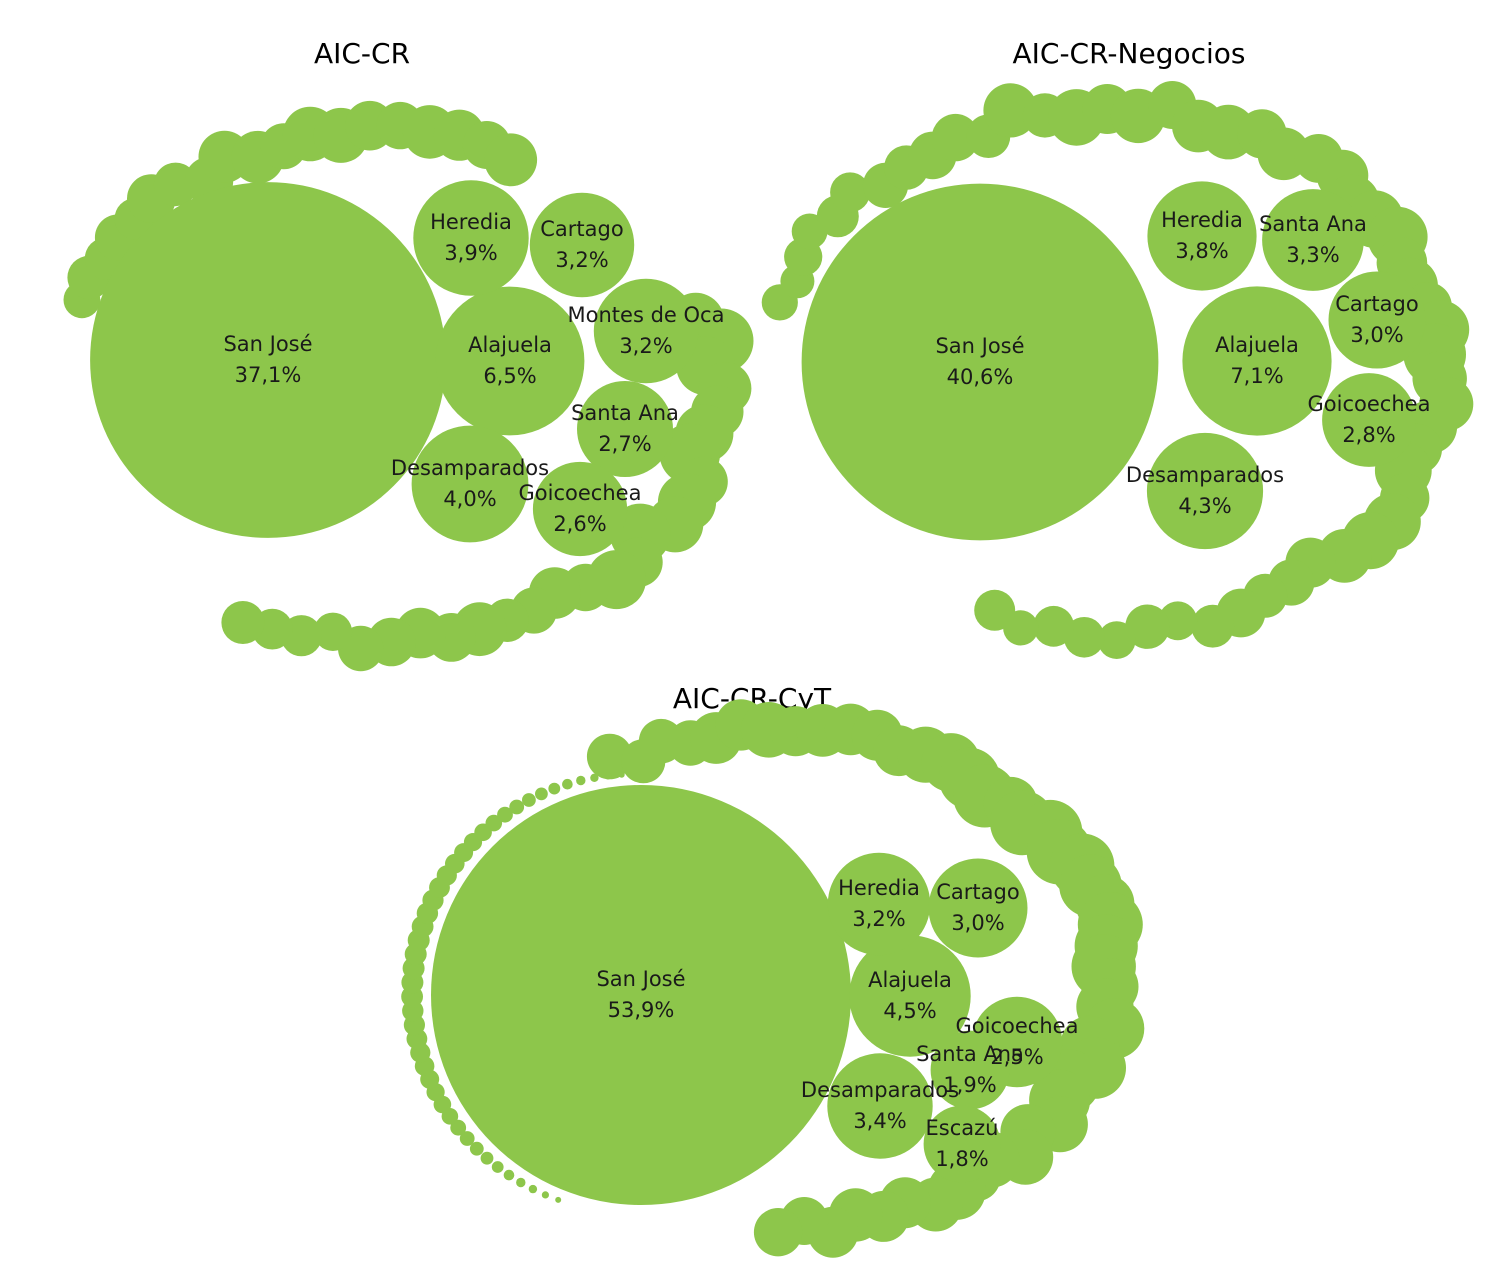 The height and width of the screenshot is (1269, 1500). I want to click on chart-0-goicoechea-name-label: Goicoechea, so click(580, 493).